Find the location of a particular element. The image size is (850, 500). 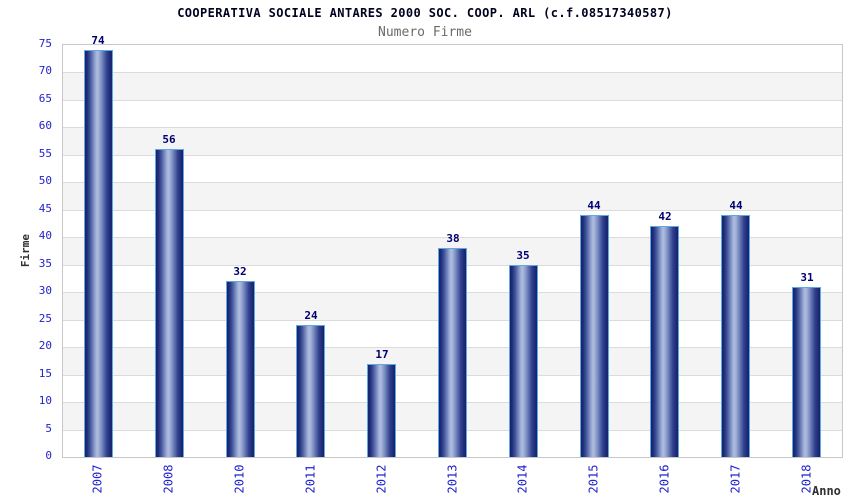

x-tick-label: 2018 is located at coordinates (806, 479).